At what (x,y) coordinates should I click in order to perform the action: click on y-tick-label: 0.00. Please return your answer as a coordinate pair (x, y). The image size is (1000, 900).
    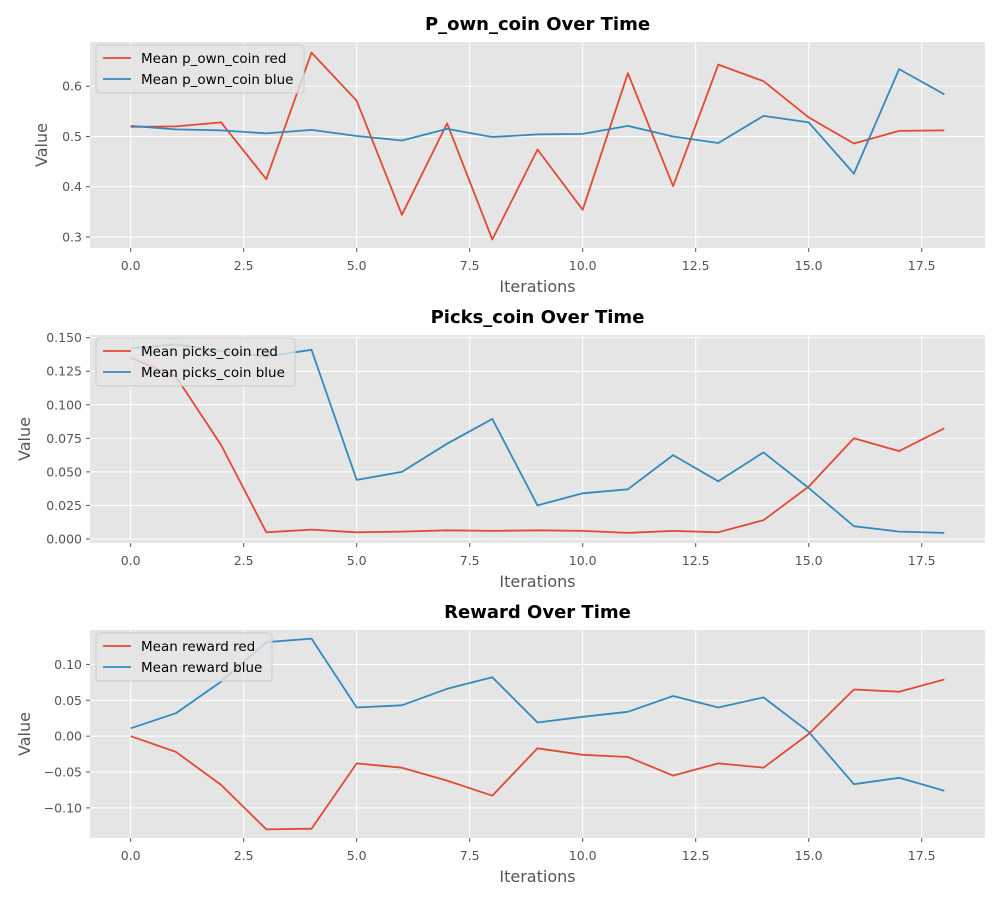
    Looking at the image, I should click on (68, 736).